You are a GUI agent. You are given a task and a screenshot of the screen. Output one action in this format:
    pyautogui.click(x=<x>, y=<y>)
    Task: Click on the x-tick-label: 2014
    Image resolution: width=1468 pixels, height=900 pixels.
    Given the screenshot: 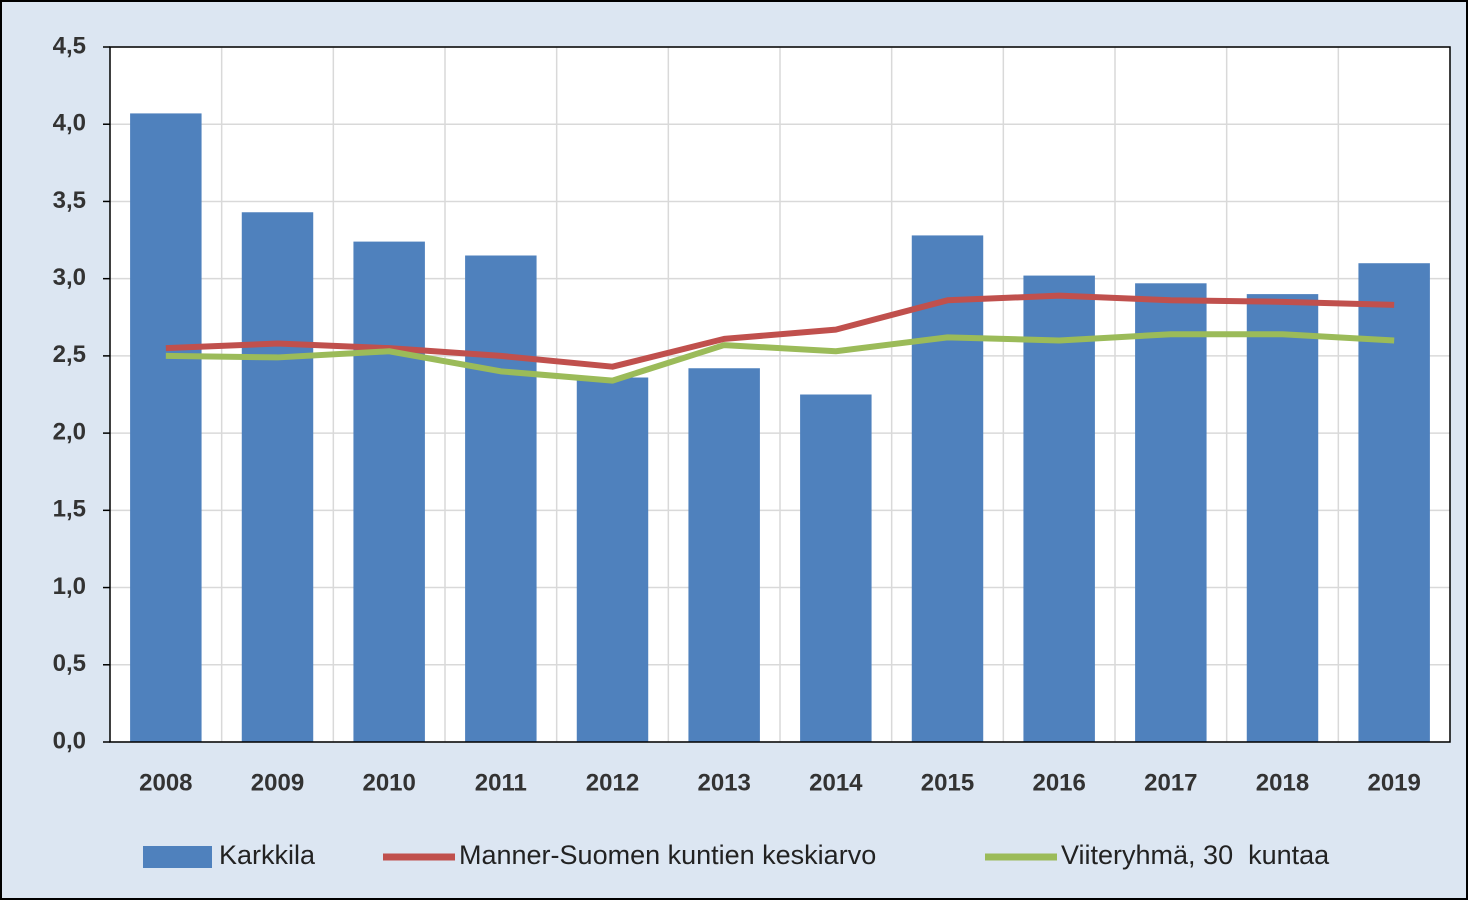 What is the action you would take?
    pyautogui.click(x=836, y=782)
    